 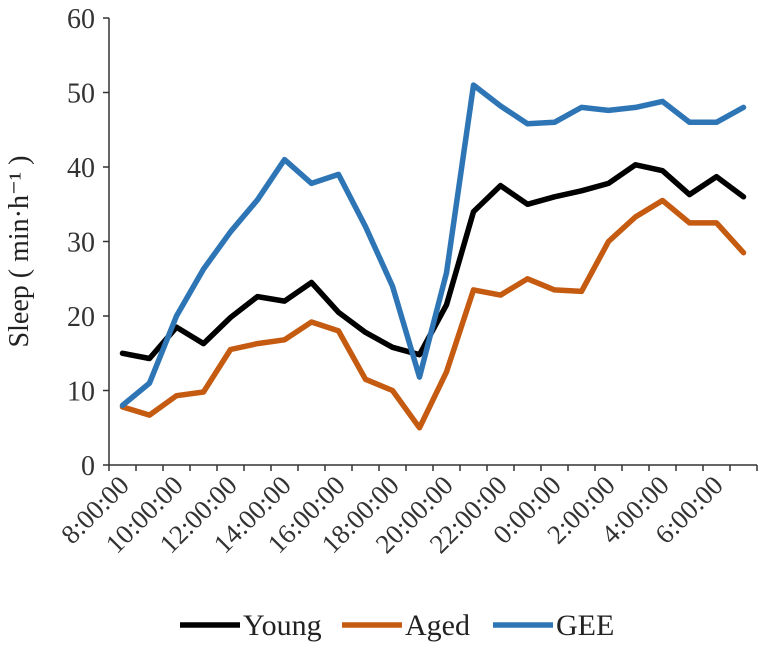 I want to click on y-tick-label: 10, so click(x=81, y=392).